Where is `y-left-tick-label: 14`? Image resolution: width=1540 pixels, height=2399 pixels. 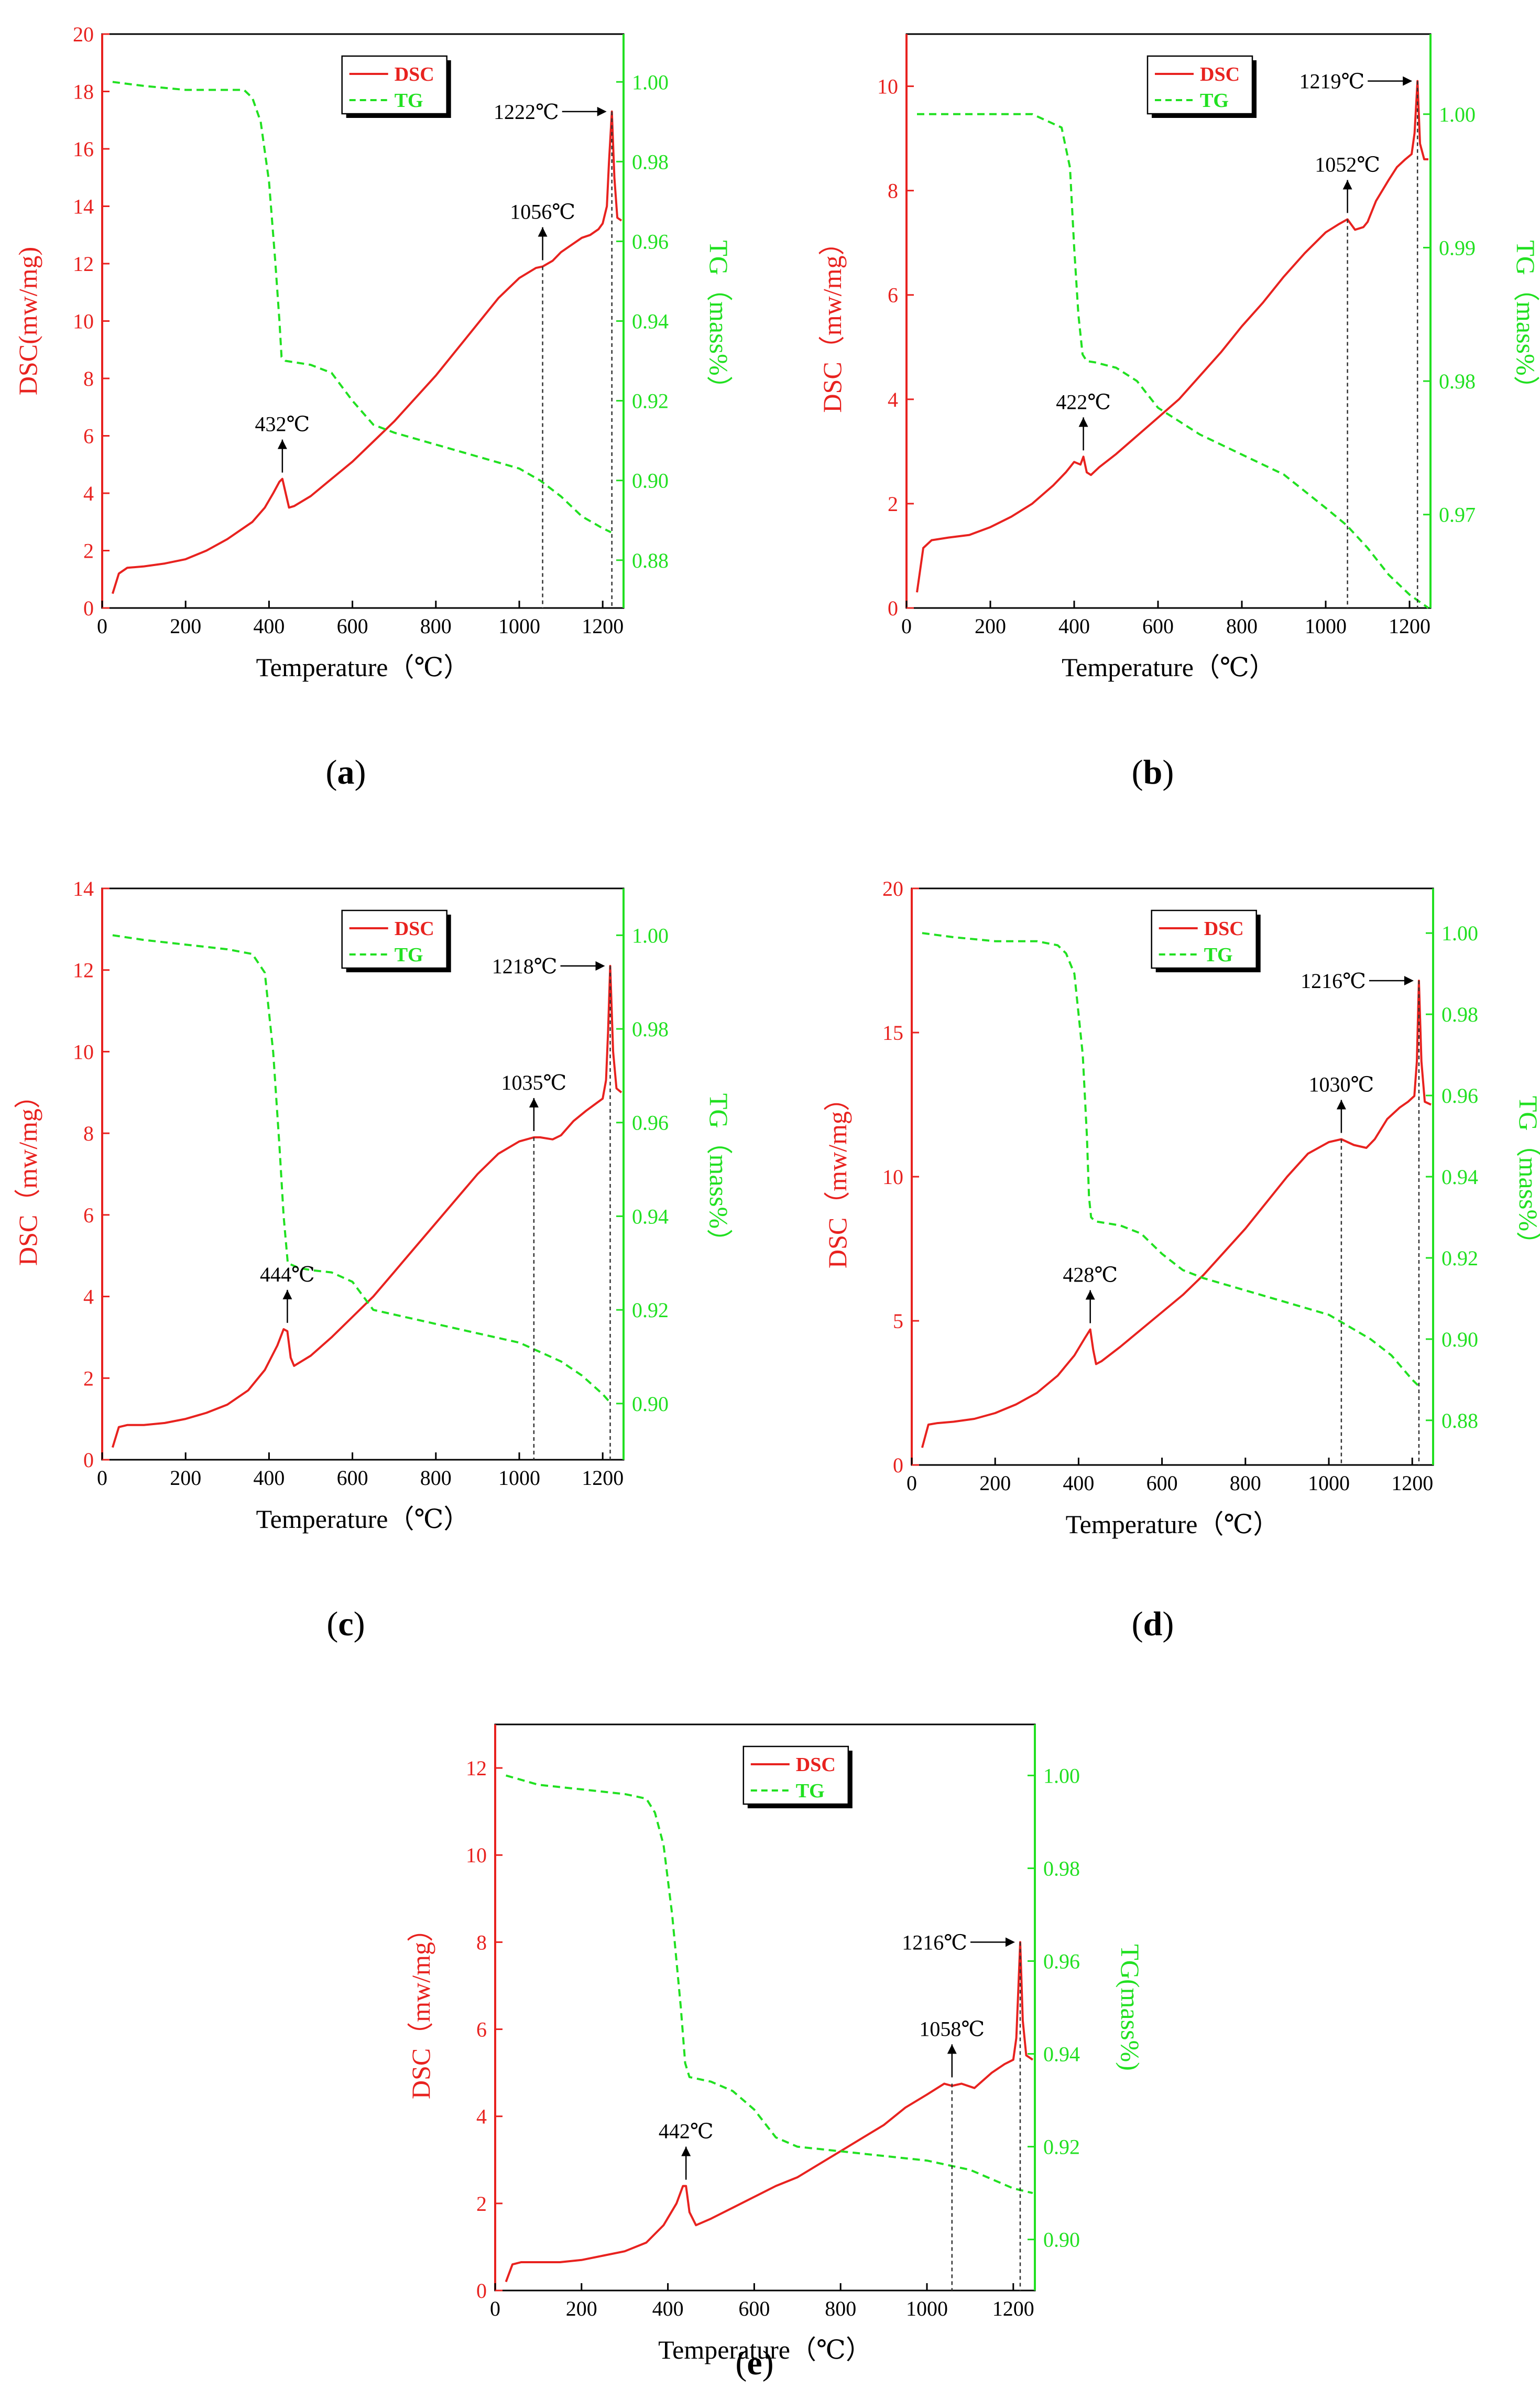
y-left-tick-label: 14 is located at coordinates (83, 207).